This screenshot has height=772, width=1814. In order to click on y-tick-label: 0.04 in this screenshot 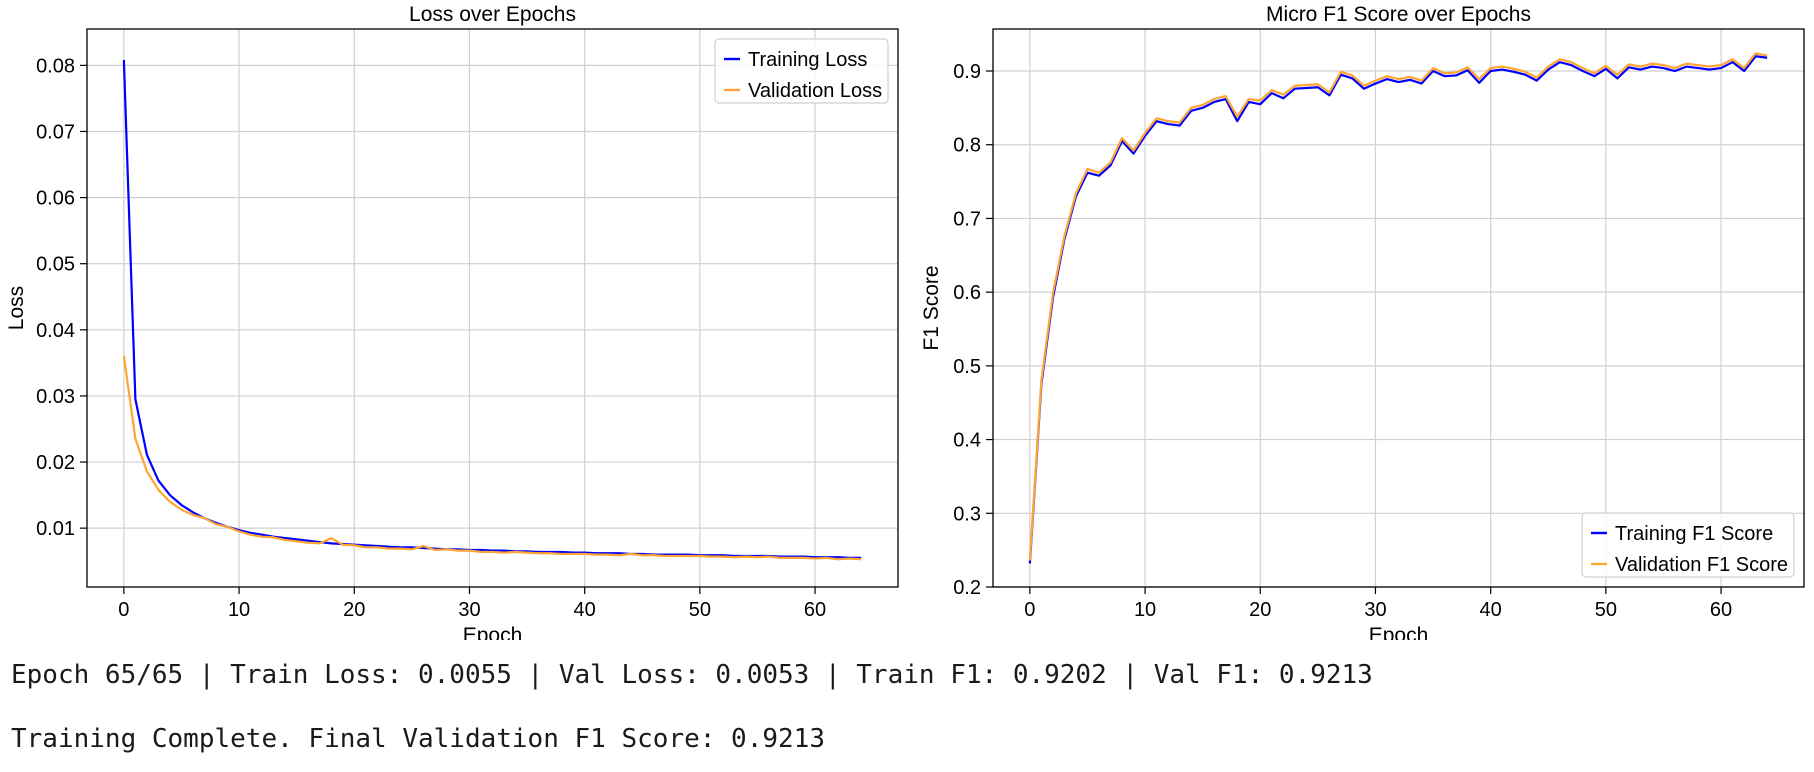, I will do `click(55, 331)`.